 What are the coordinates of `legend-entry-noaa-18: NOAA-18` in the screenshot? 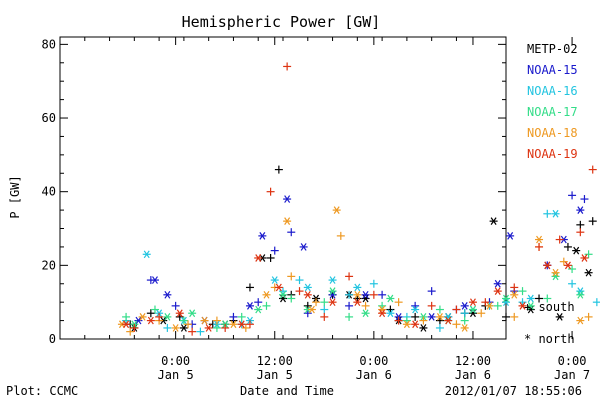 It's located at (552, 133).